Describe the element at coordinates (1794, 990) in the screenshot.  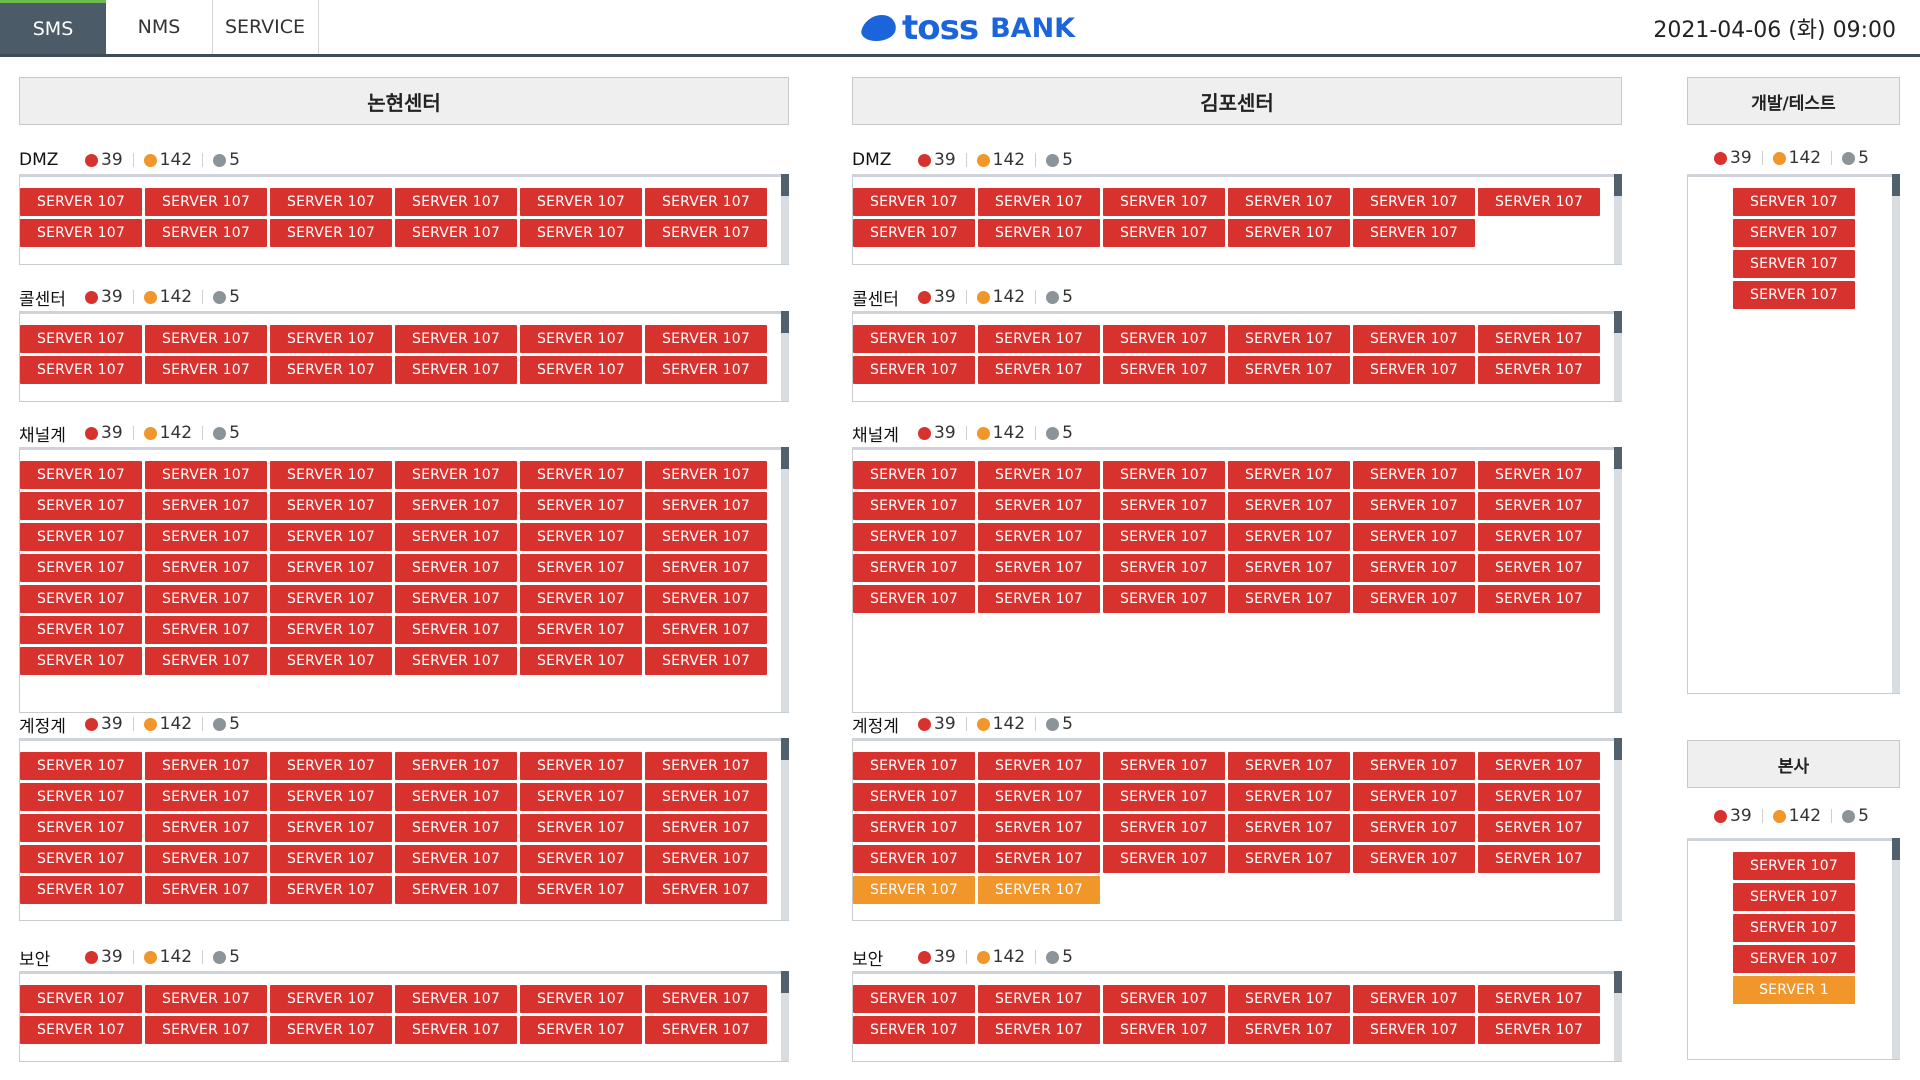
I see `server-button: SERVER 1` at that location.